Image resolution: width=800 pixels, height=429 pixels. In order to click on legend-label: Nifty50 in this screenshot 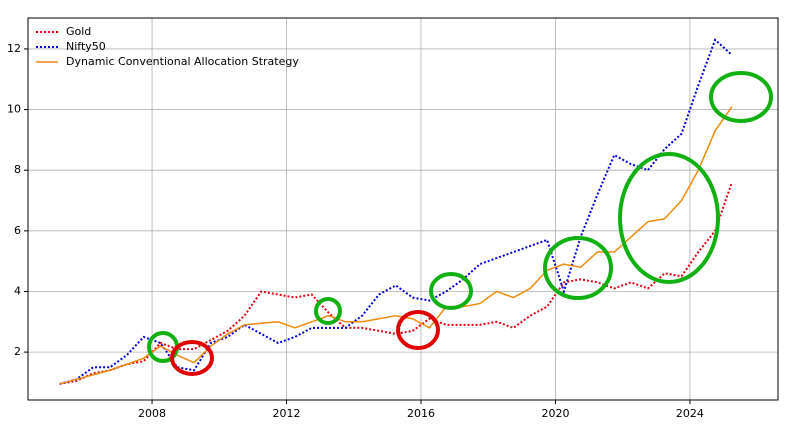, I will do `click(86, 46)`.